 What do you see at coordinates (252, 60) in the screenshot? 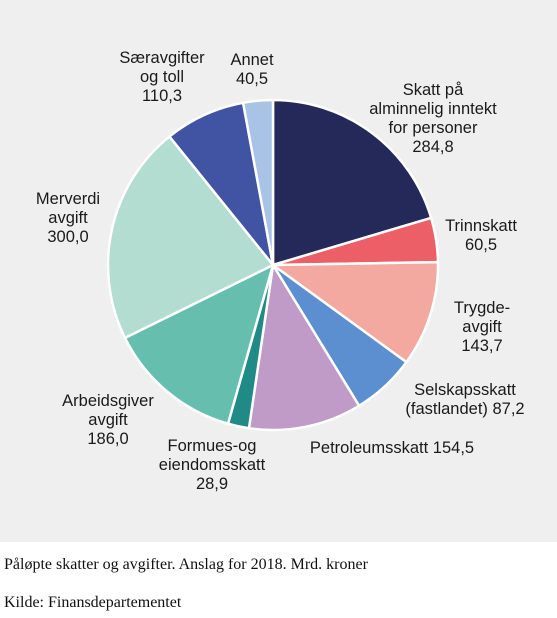
I see `slice-label-line: Annet` at bounding box center [252, 60].